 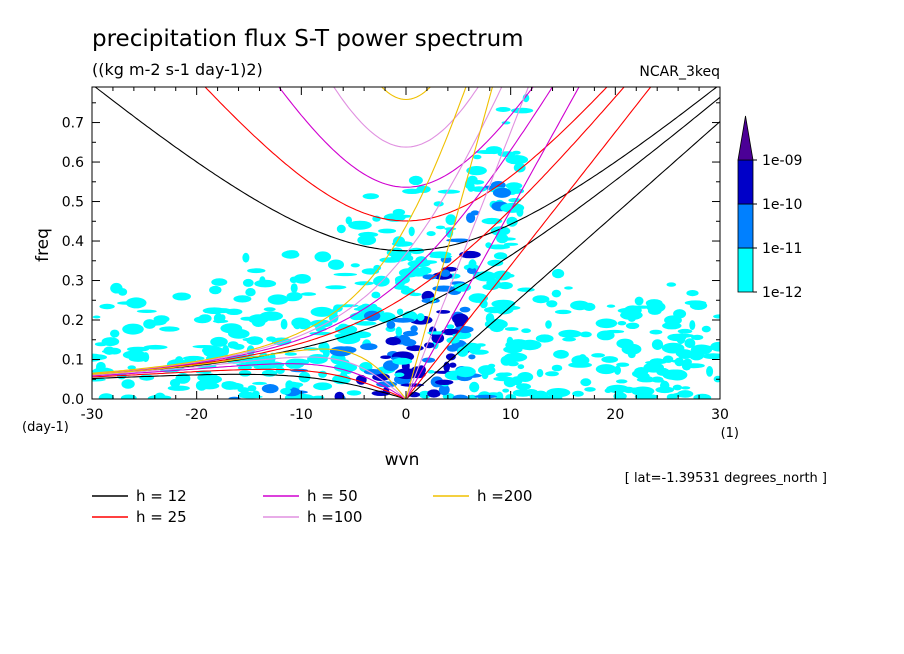 I want to click on colorbar-label: 1e-10, so click(x=782, y=205).